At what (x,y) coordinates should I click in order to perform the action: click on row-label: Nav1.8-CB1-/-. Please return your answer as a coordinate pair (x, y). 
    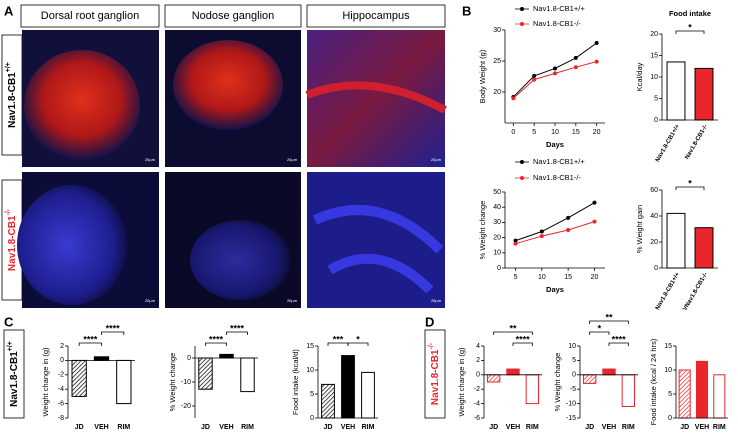
    Looking at the image, I should click on (434, 373).